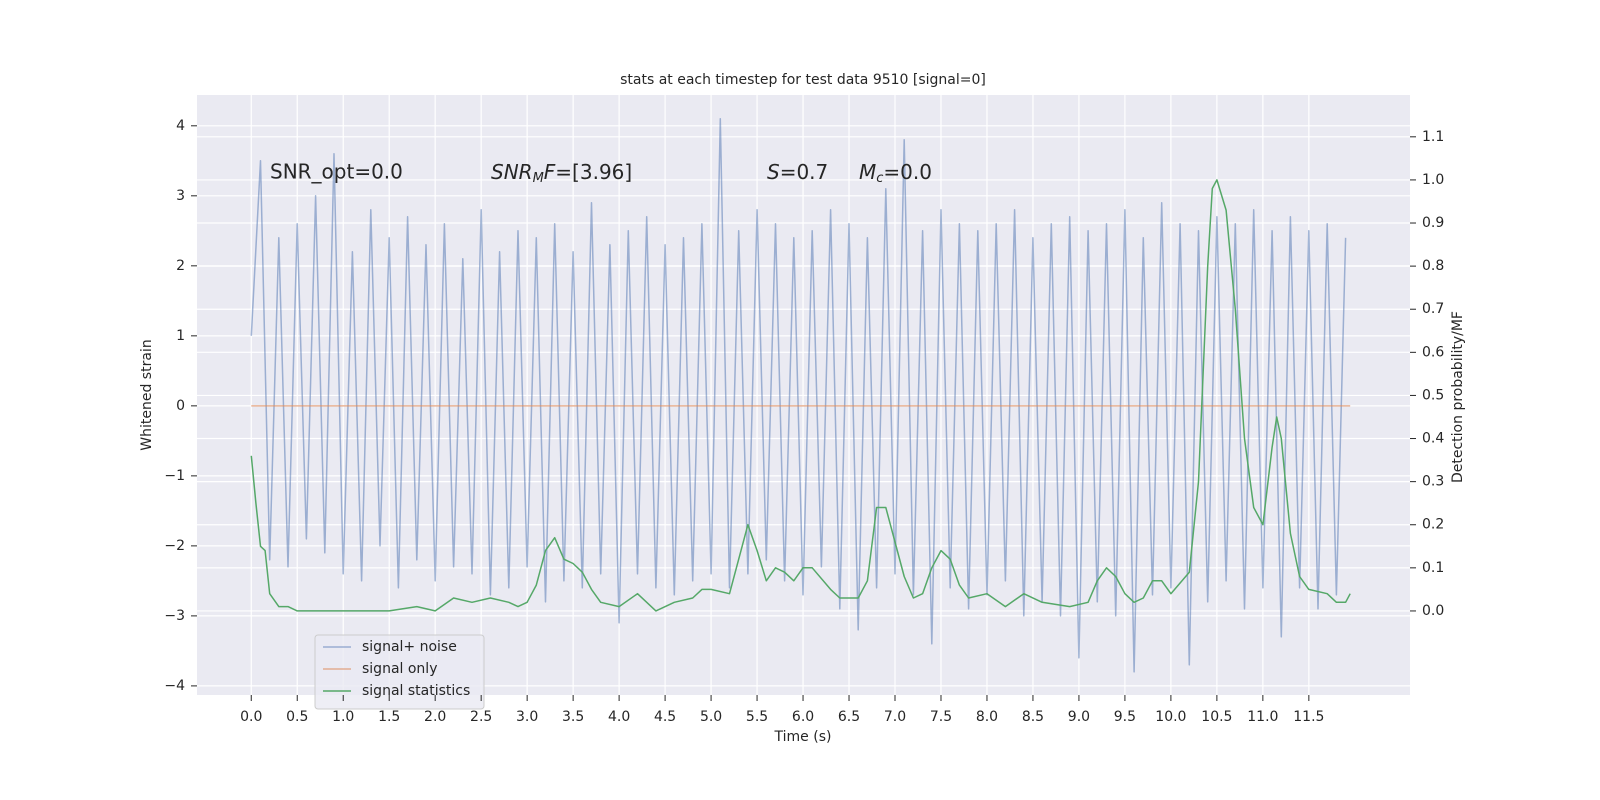 The width and height of the screenshot is (1600, 800). I want to click on annotation-part: c, so click(879, 178).